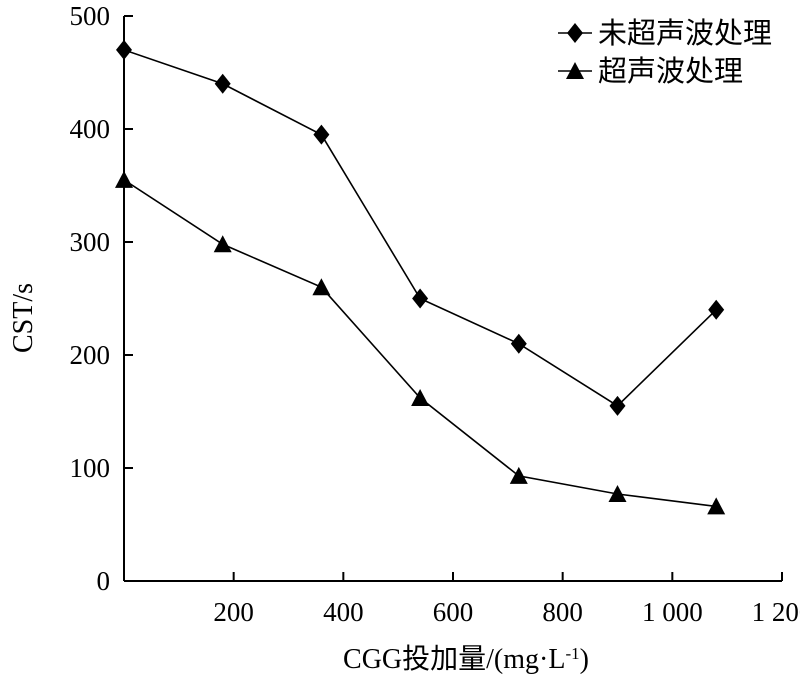 The image size is (800, 692). What do you see at coordinates (90, 129) in the screenshot?
I see `y-tick-label: 400` at bounding box center [90, 129].